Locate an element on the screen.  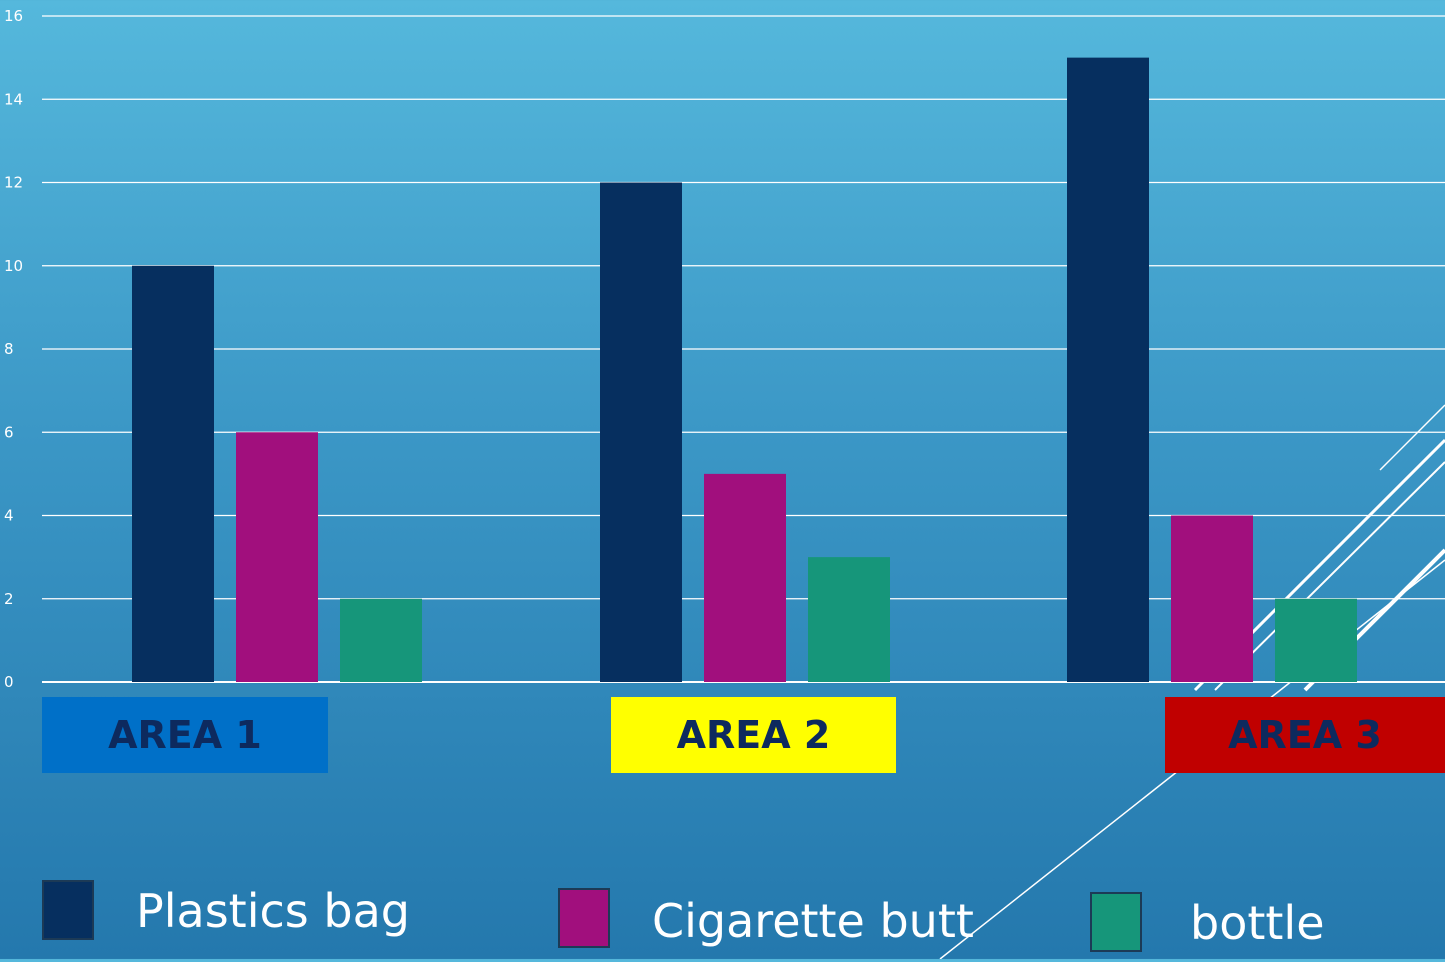
y-tick-label: 2 is located at coordinates (9, 599).